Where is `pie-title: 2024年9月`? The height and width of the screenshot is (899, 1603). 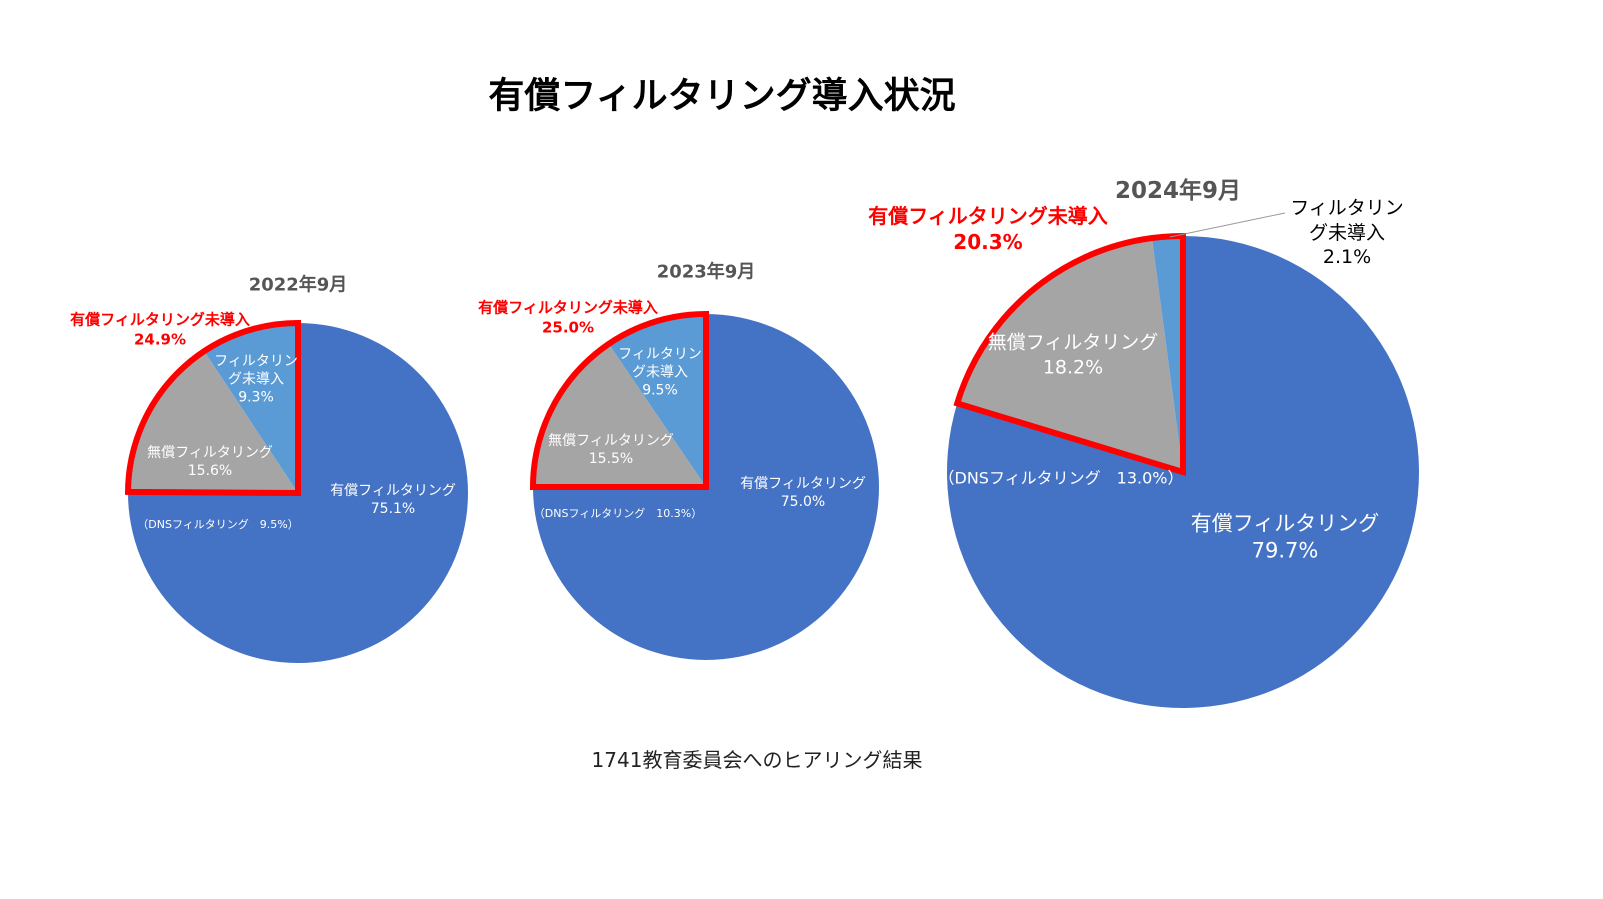 pie-title: 2024年9月 is located at coordinates (1178, 191).